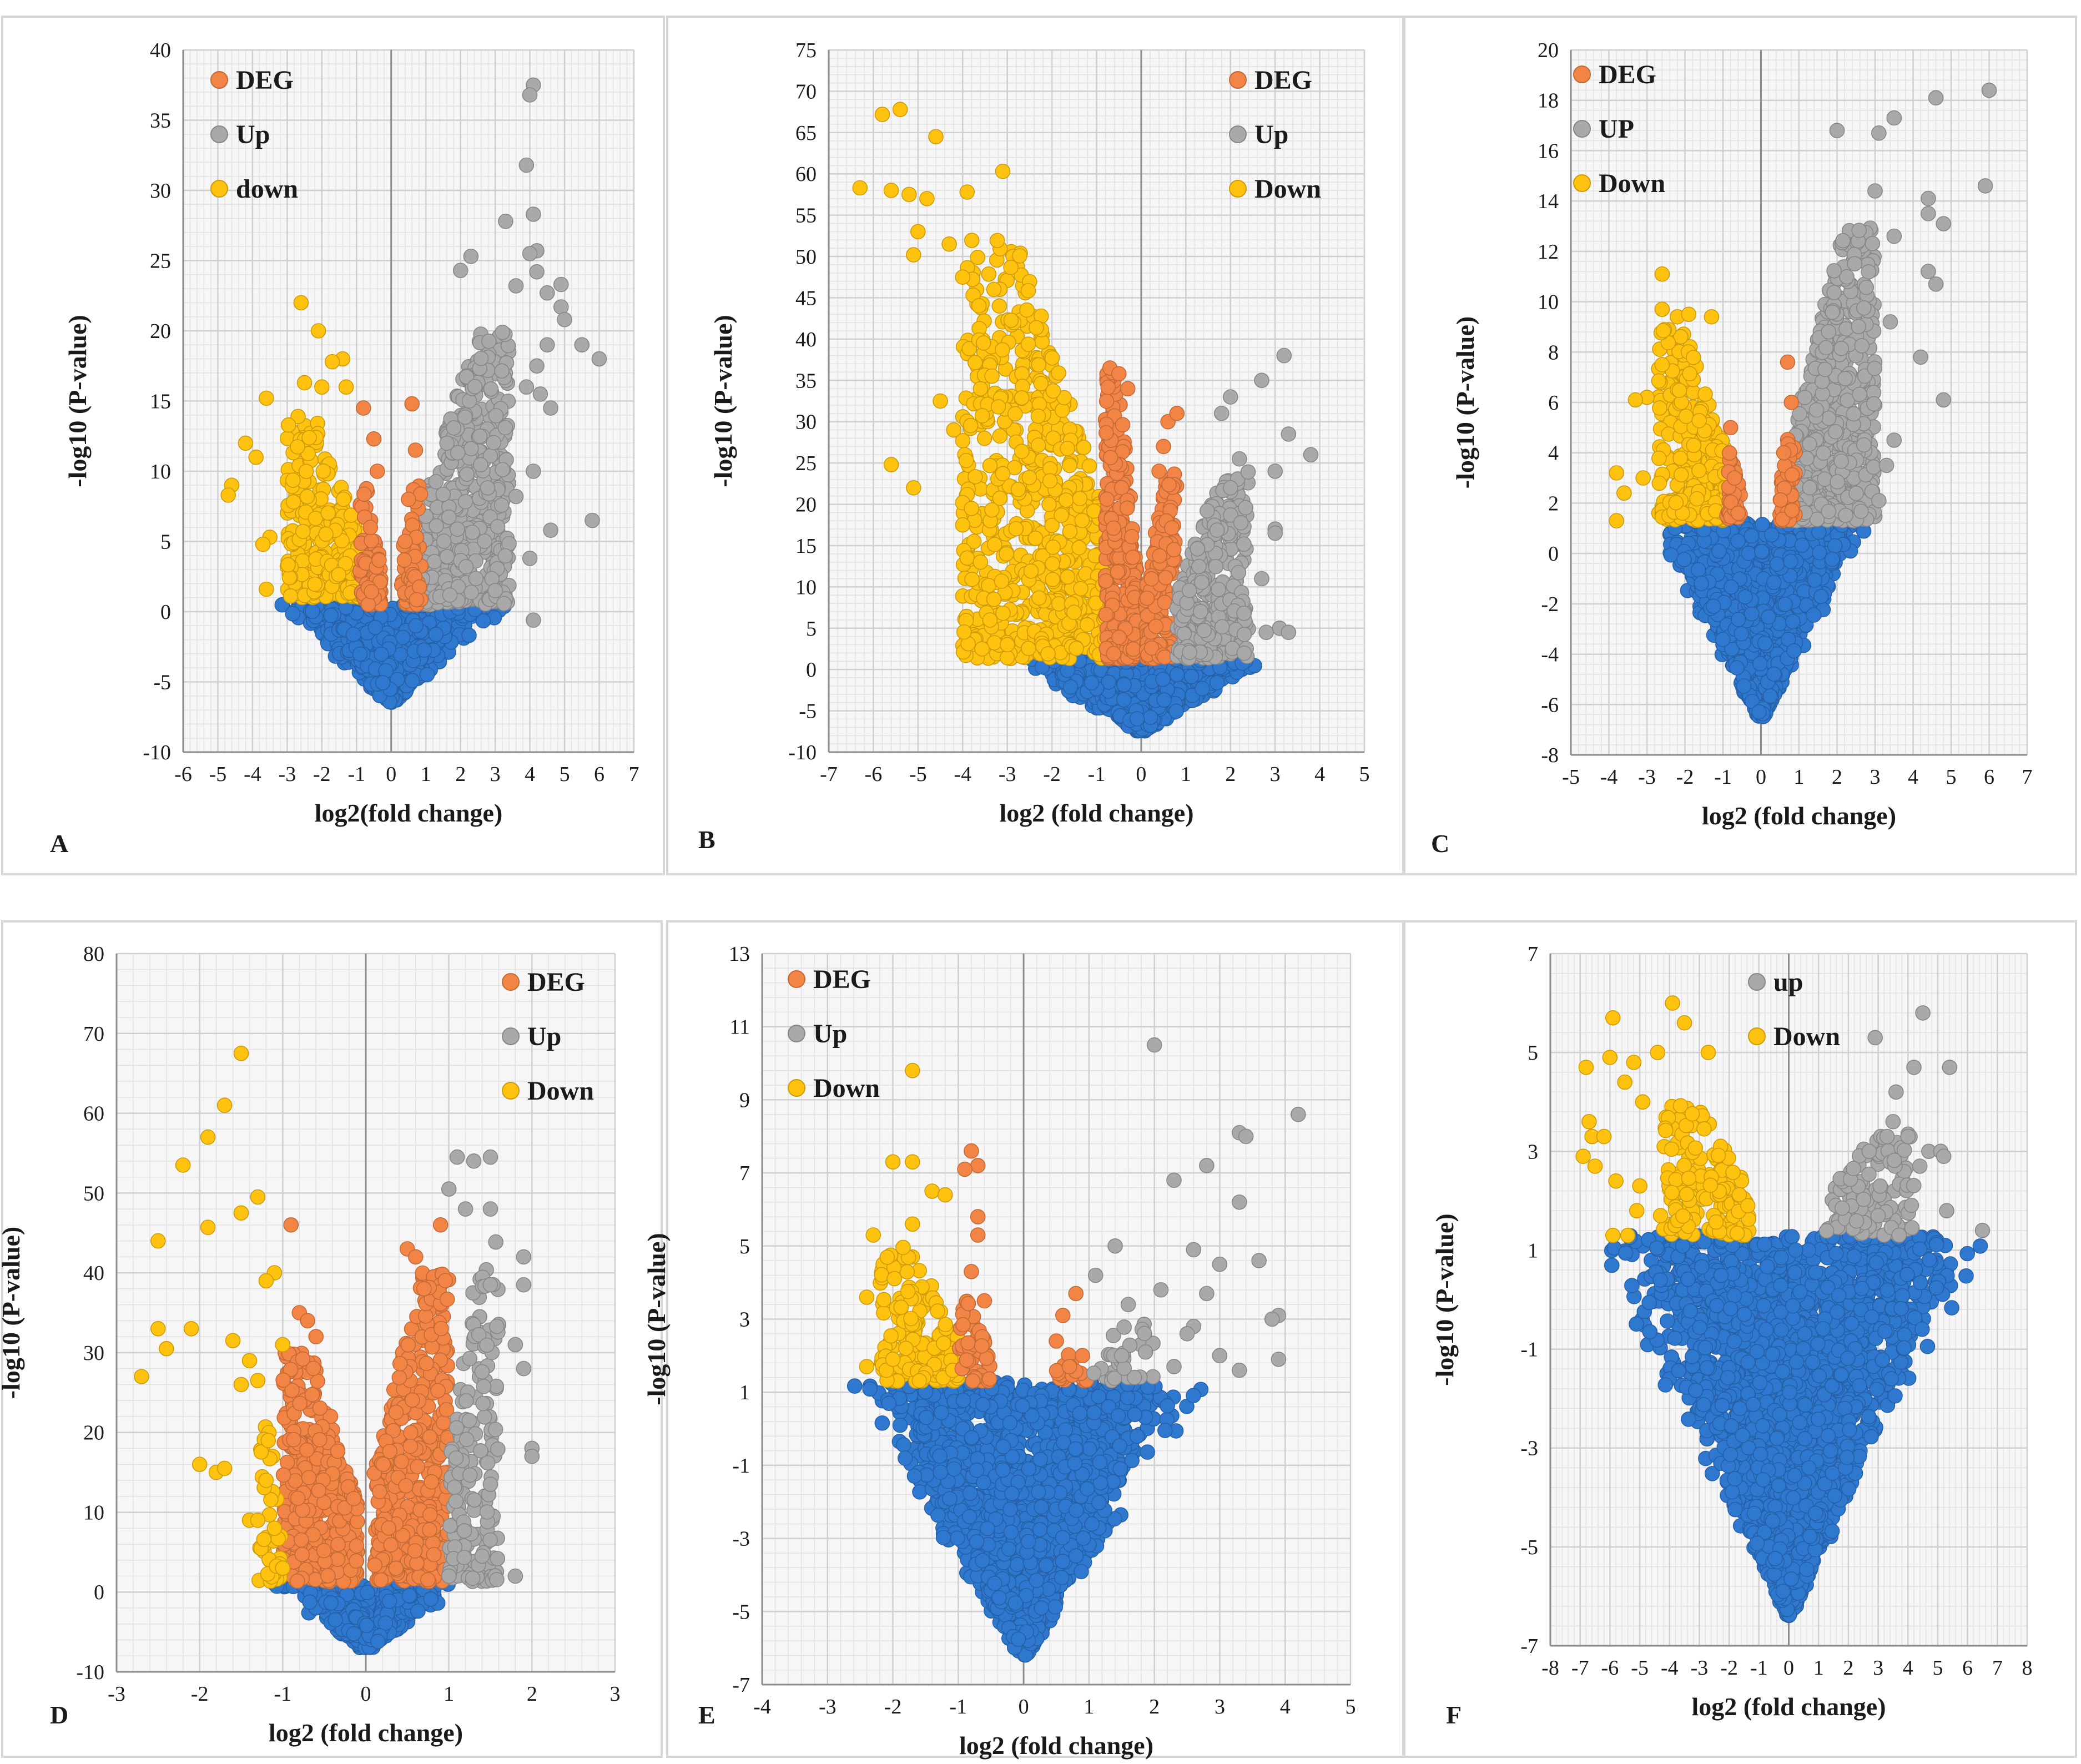  What do you see at coordinates (460, 774) in the screenshot?
I see `x-tick-label: 2` at bounding box center [460, 774].